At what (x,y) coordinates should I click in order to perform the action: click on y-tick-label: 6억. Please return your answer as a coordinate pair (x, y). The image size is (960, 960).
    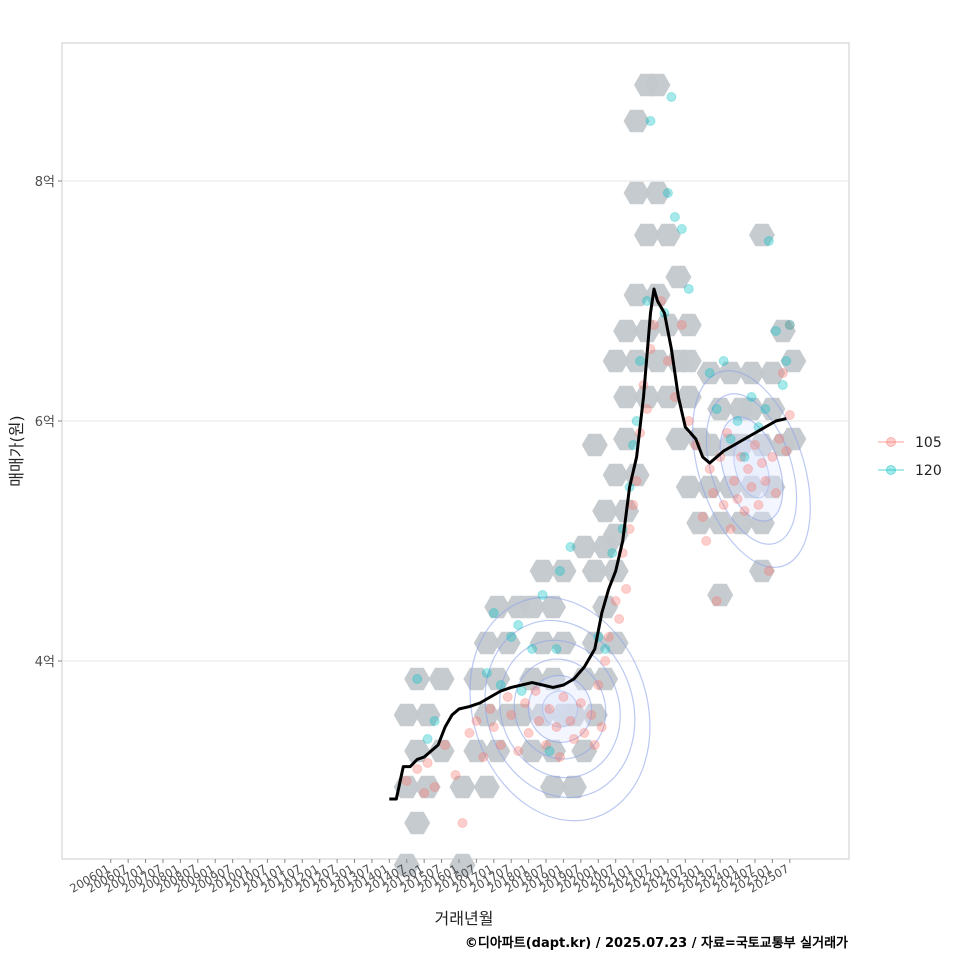
    Looking at the image, I should click on (45, 422).